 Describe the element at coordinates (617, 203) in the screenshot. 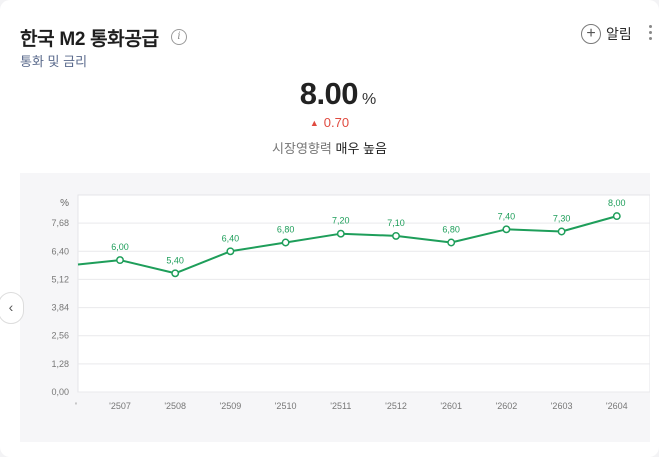

I see `data-label: 8,00` at that location.